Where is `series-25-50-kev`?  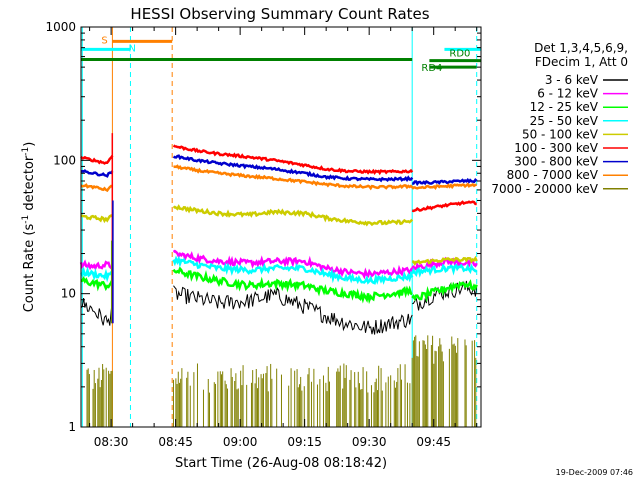 series-25-50-kev is located at coordinates (279, 270).